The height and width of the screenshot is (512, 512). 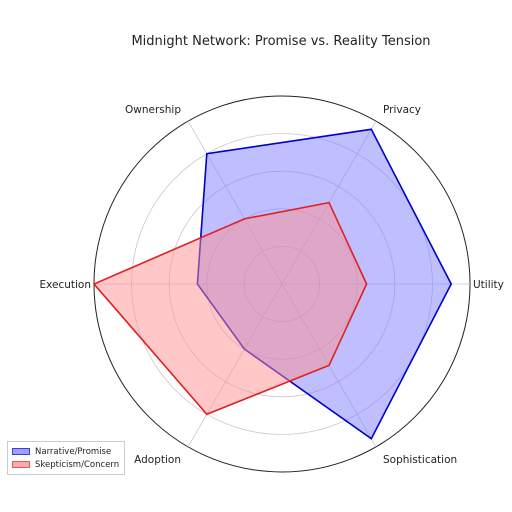 What do you see at coordinates (157, 460) in the screenshot?
I see `axis-label-adoption: Adoption` at bounding box center [157, 460].